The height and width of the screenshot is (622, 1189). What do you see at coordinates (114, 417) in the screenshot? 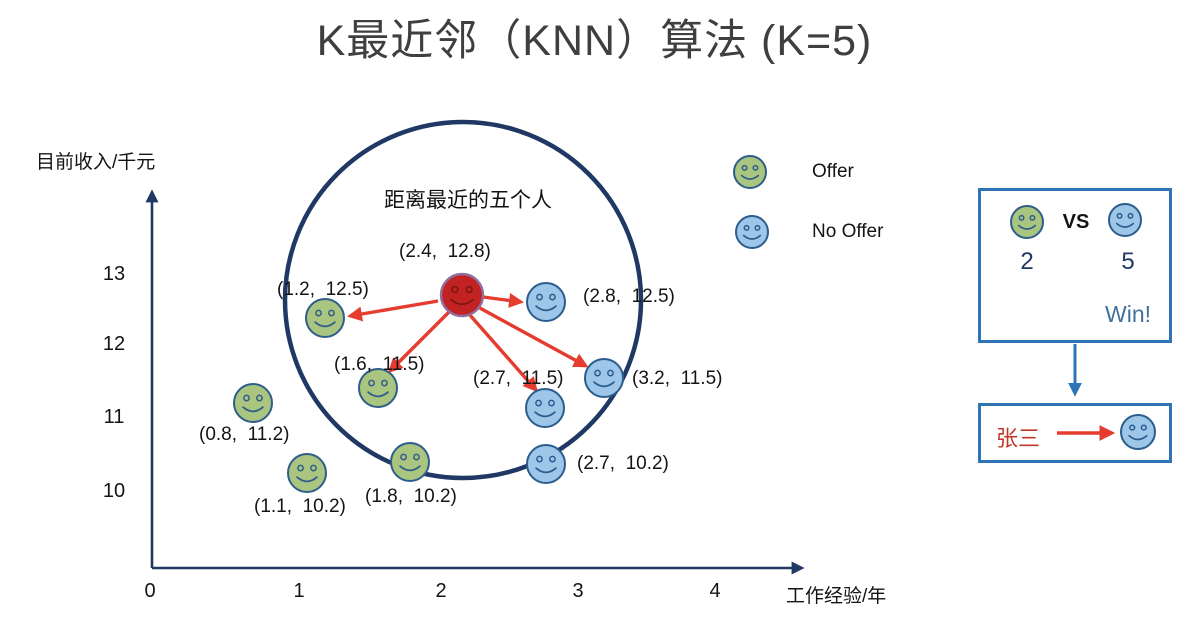
I see `y-tick-11: 11` at bounding box center [114, 417].